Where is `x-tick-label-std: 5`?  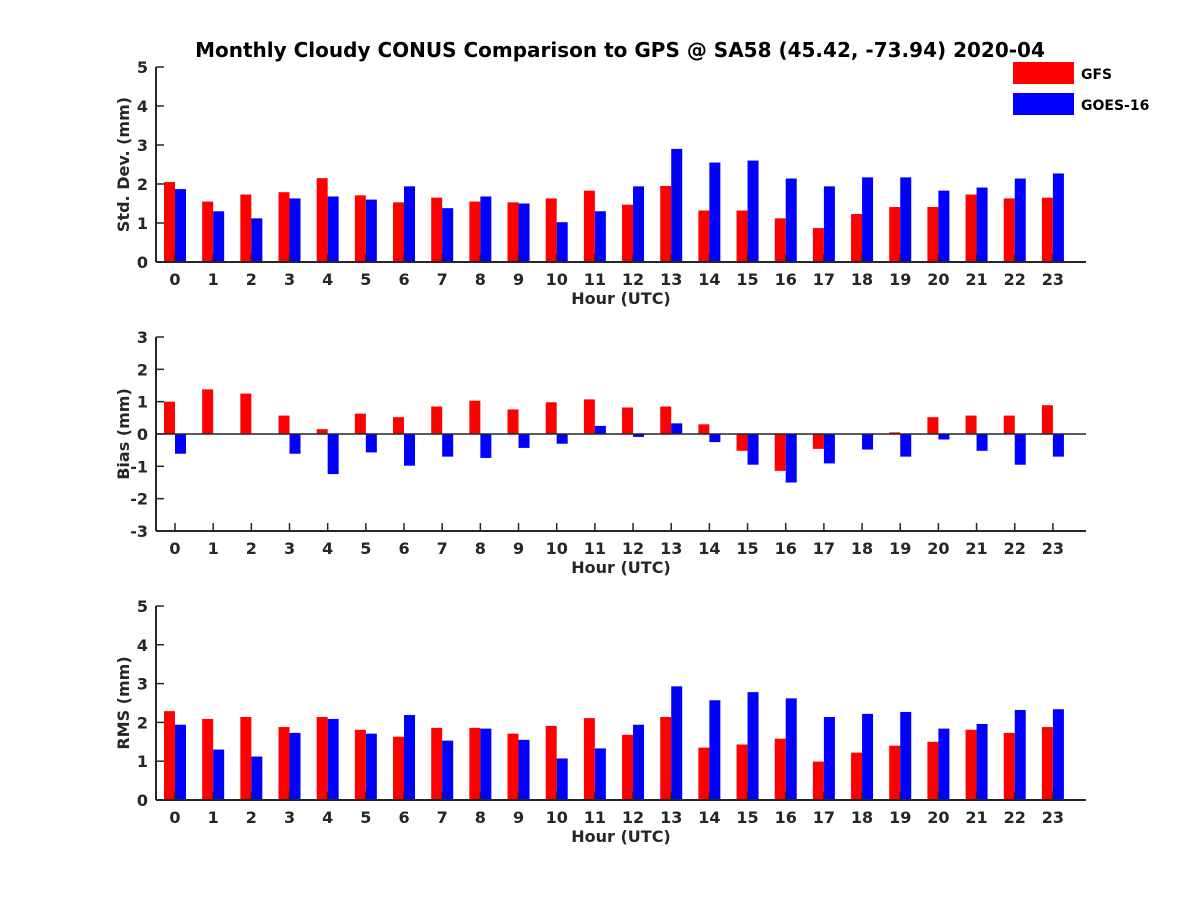
x-tick-label-std: 5 is located at coordinates (365, 279).